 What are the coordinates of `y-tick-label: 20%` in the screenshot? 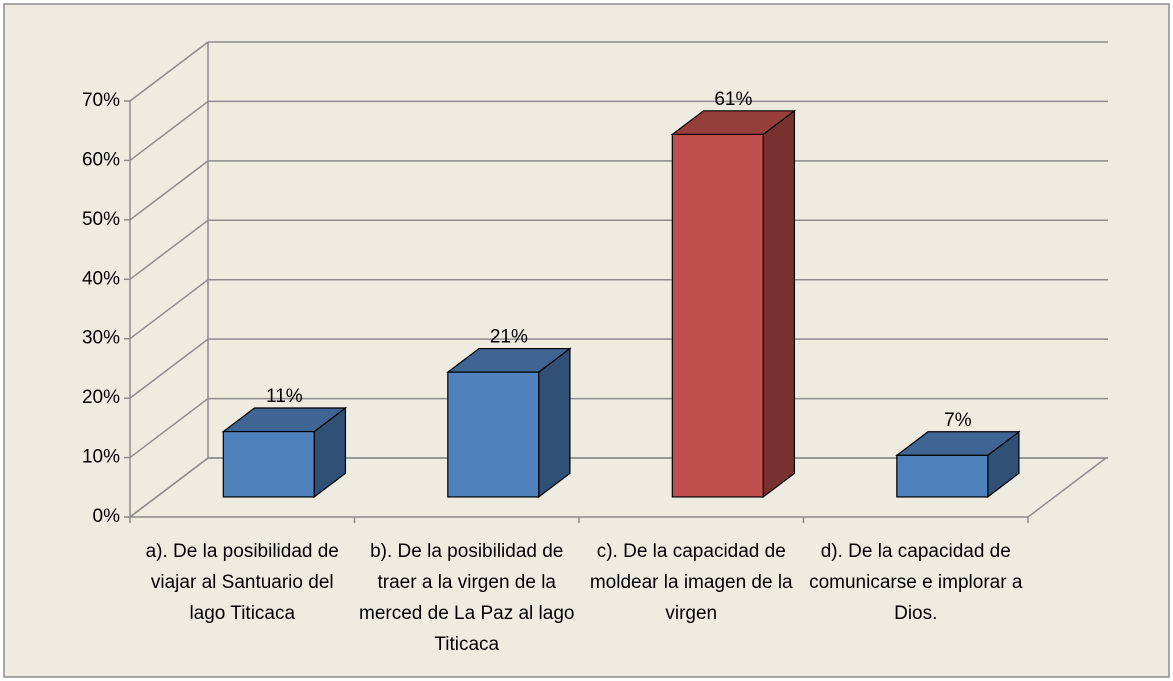 It's located at (101, 397).